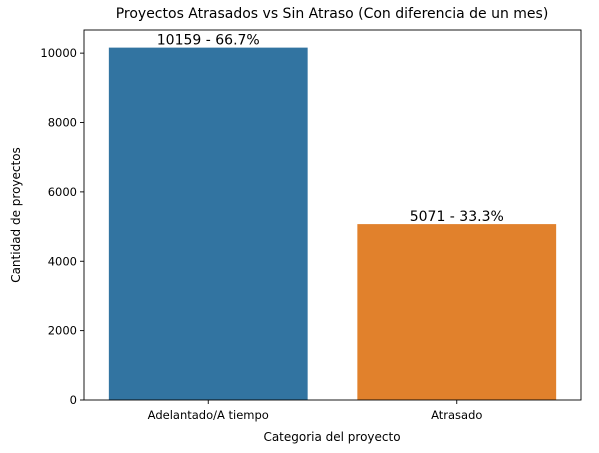 The width and height of the screenshot is (599, 453). I want to click on data-label-1: 5071 - 33.3%, so click(457, 217).